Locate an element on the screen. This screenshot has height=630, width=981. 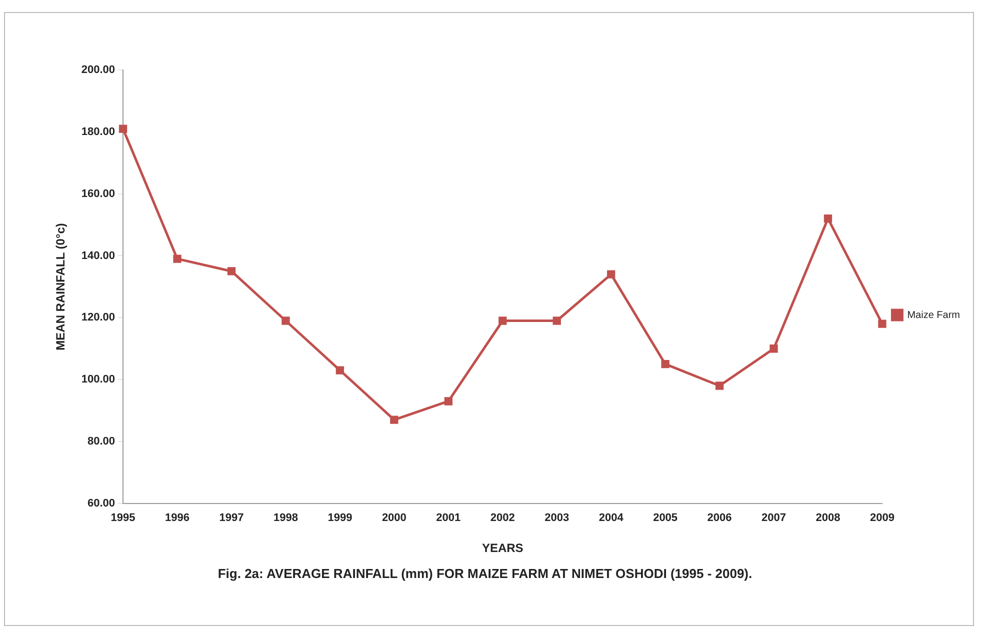
x-tick-label: 1999 is located at coordinates (340, 518).